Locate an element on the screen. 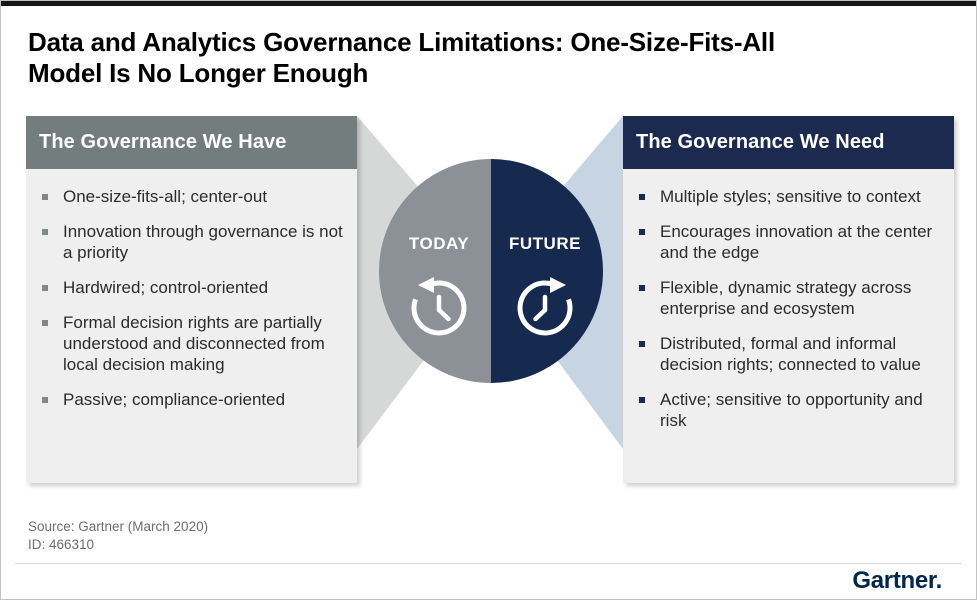 The height and width of the screenshot is (600, 977). counterclockwise-clock-icon is located at coordinates (439, 306).